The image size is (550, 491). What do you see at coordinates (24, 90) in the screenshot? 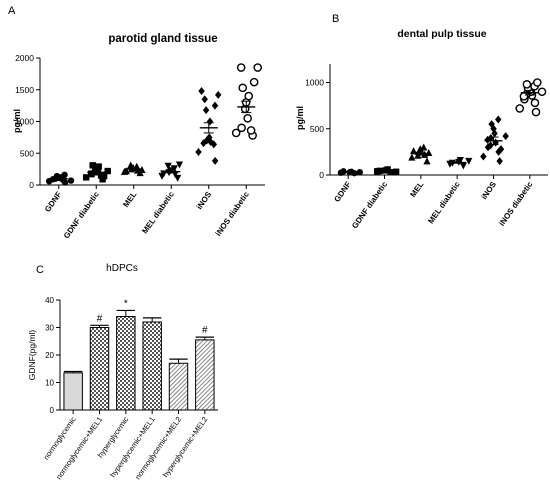
I see `y-tick-label: 1500` at bounding box center [24, 90].